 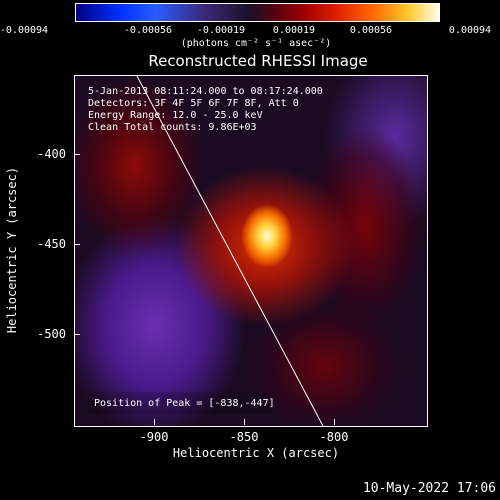 What do you see at coordinates (12, 250) in the screenshot?
I see `y-axis-label: Heliocentric Y (arcsec)` at bounding box center [12, 250].